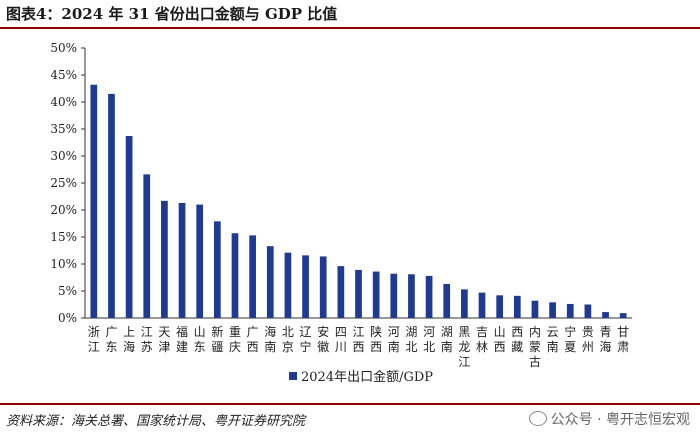 The image size is (700, 436). What do you see at coordinates (464, 347) in the screenshot?
I see `x-tick-label: 黑龙江` at bounding box center [464, 347].